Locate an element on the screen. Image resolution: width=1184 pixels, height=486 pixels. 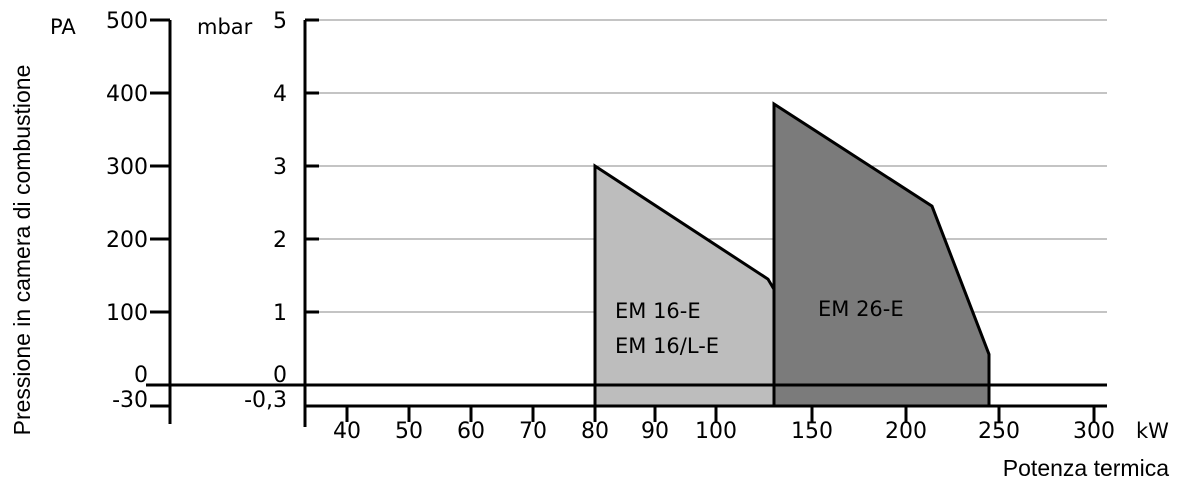
pa-unit-label: PA is located at coordinates (63, 27).